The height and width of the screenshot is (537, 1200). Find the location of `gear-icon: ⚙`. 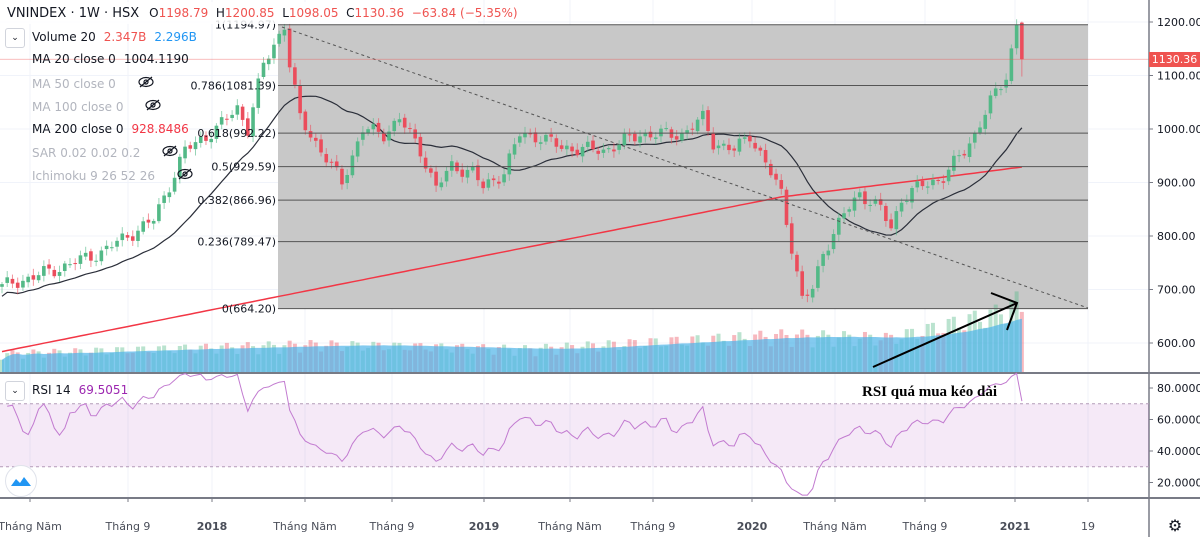

gear-icon: ⚙ is located at coordinates (1175, 525).